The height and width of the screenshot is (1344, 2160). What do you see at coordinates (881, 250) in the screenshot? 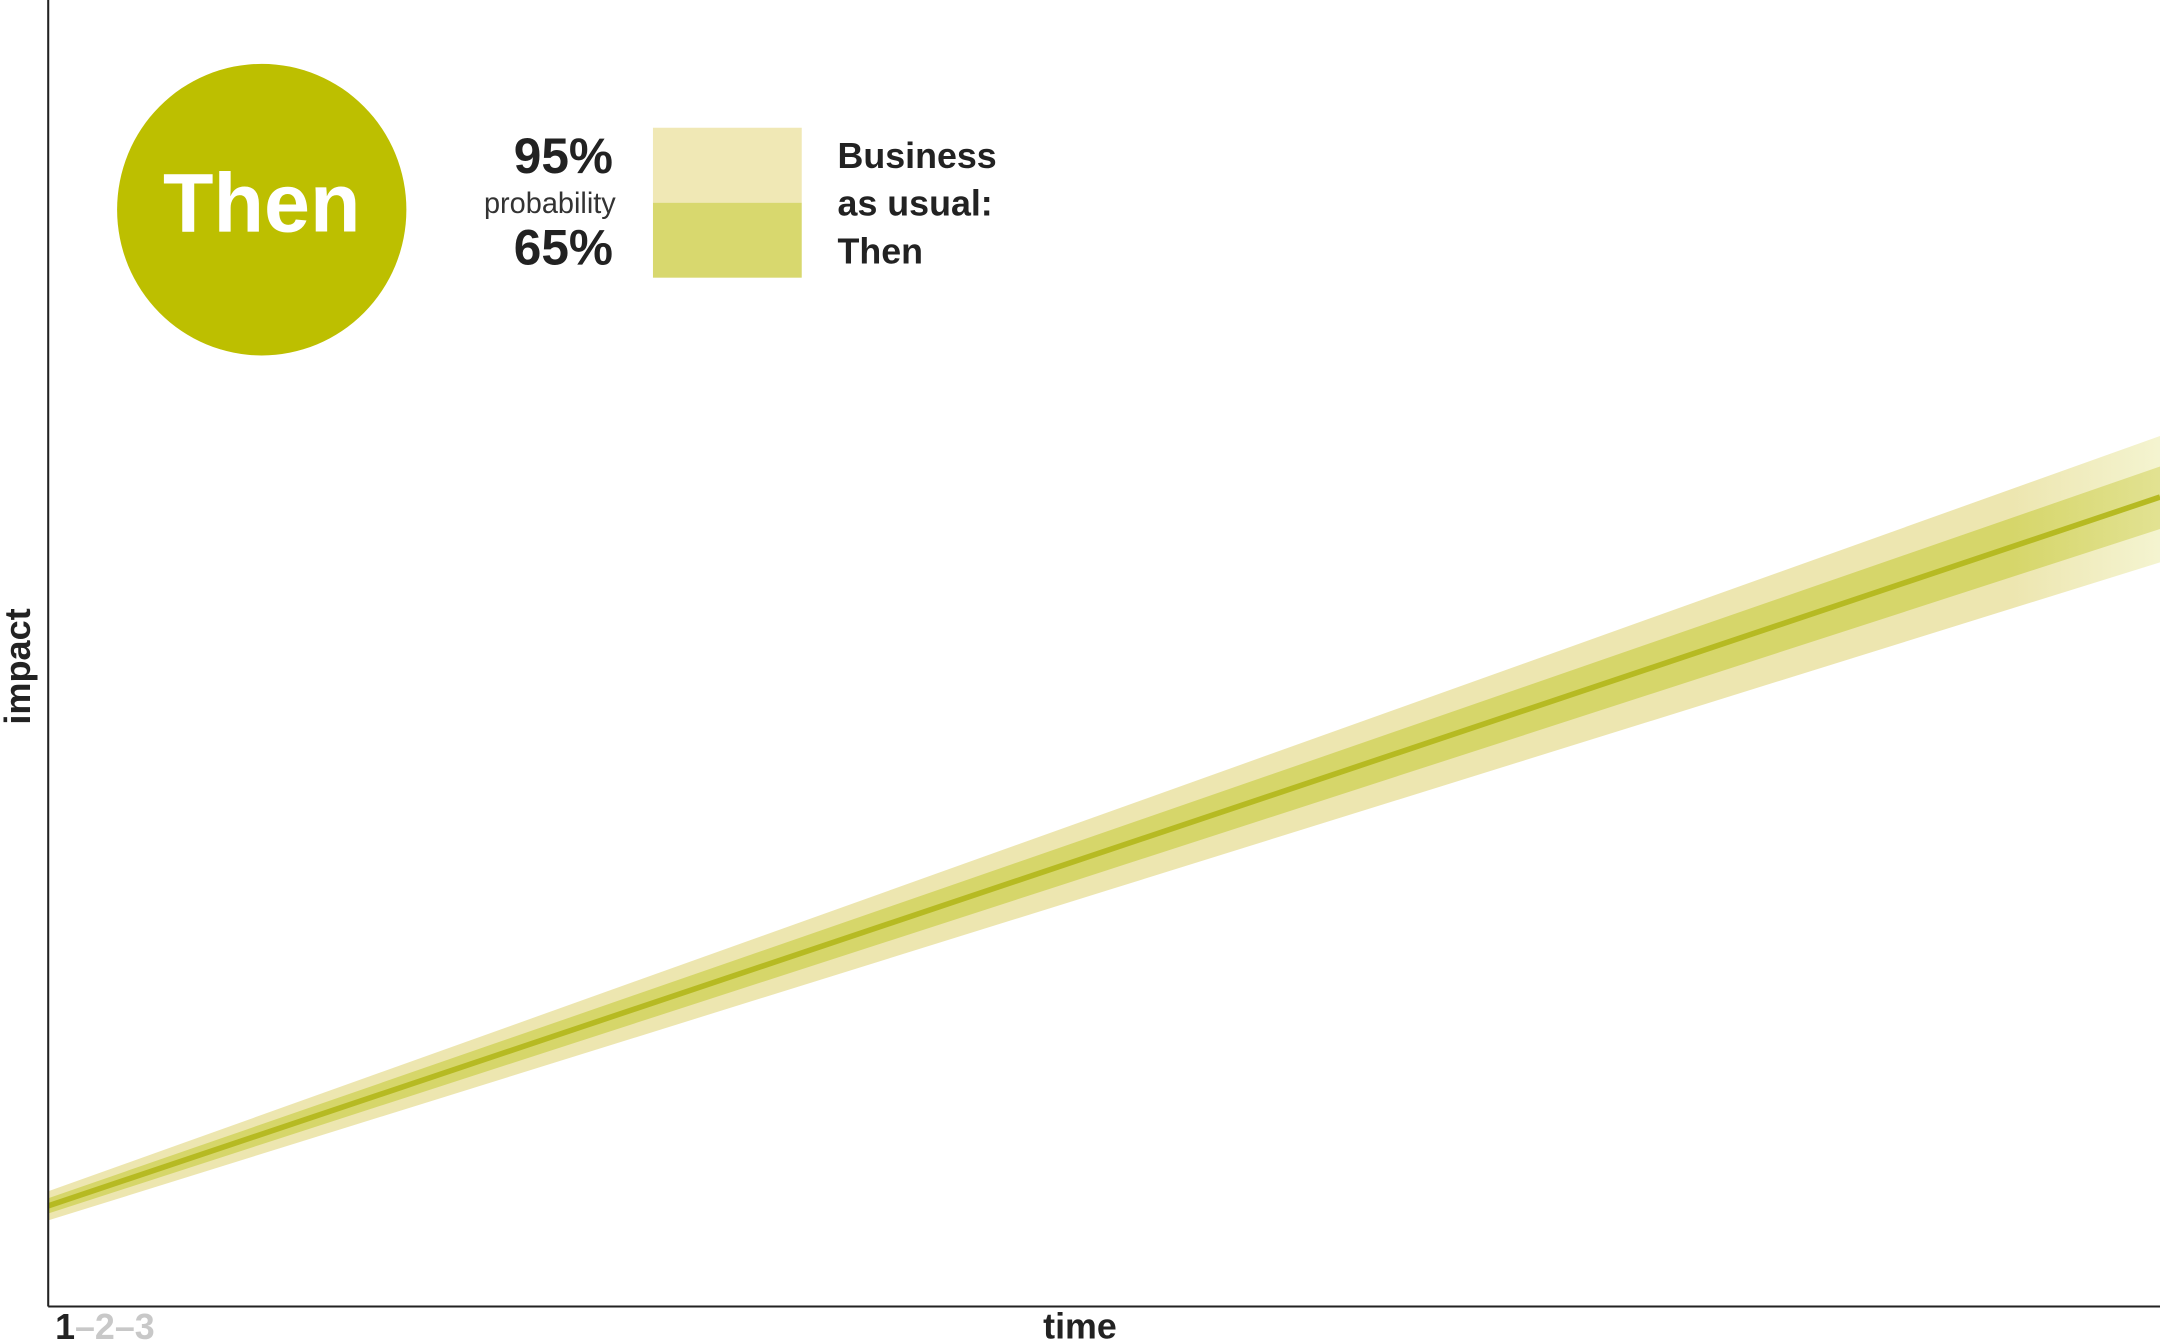
I see `legend-label-line: Then` at bounding box center [881, 250].